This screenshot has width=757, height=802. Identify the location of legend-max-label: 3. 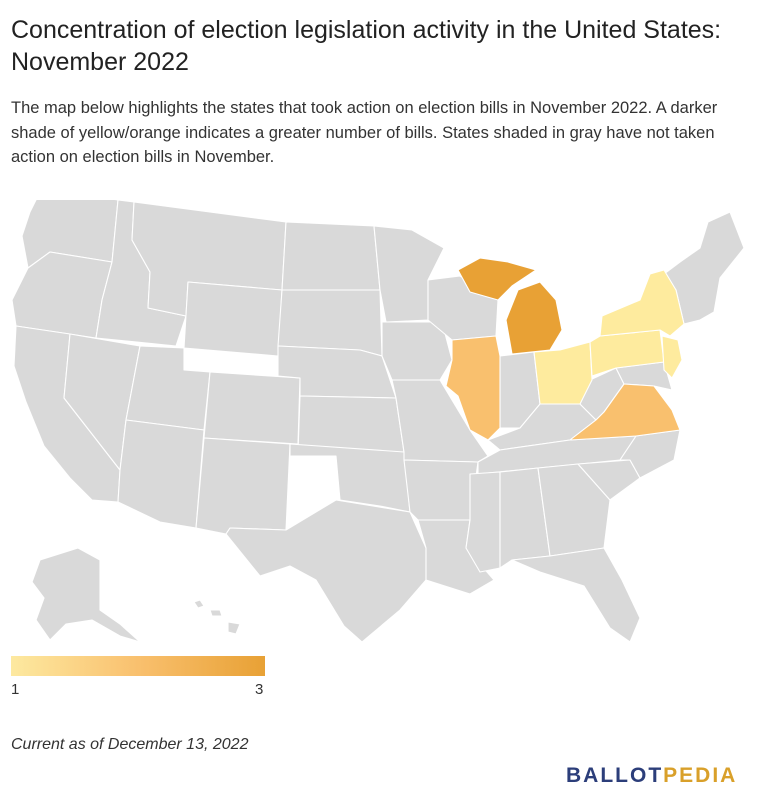
(259, 689).